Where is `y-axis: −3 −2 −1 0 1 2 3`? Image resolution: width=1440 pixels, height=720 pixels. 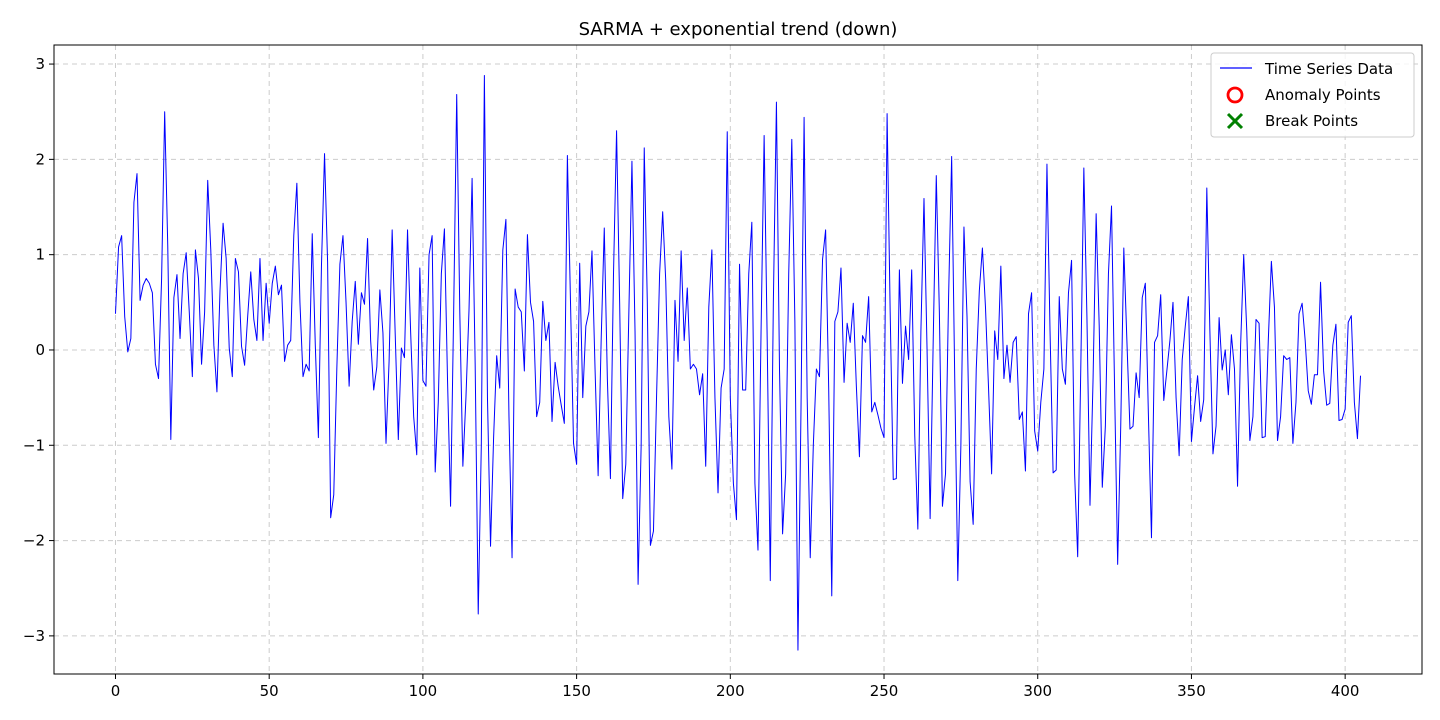 y-axis: −3 −2 −1 0 1 2 3 is located at coordinates (38, 350).